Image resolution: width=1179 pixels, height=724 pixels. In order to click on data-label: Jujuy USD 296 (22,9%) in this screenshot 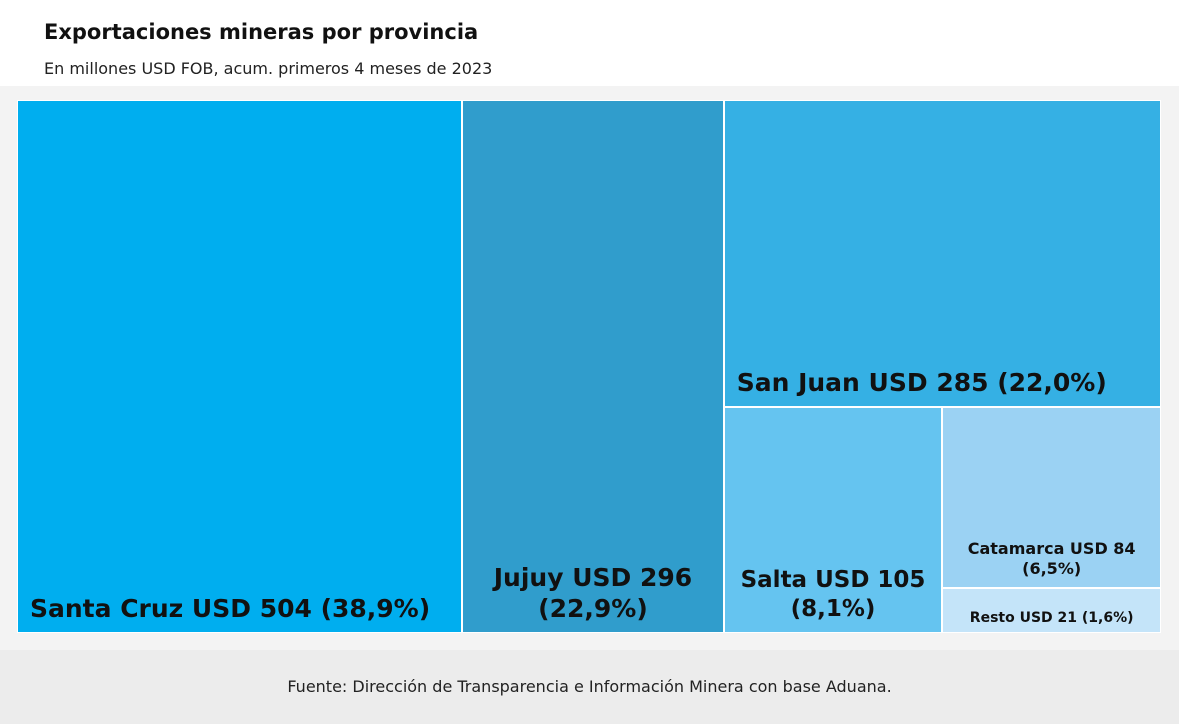, I will do `click(593, 592)`.